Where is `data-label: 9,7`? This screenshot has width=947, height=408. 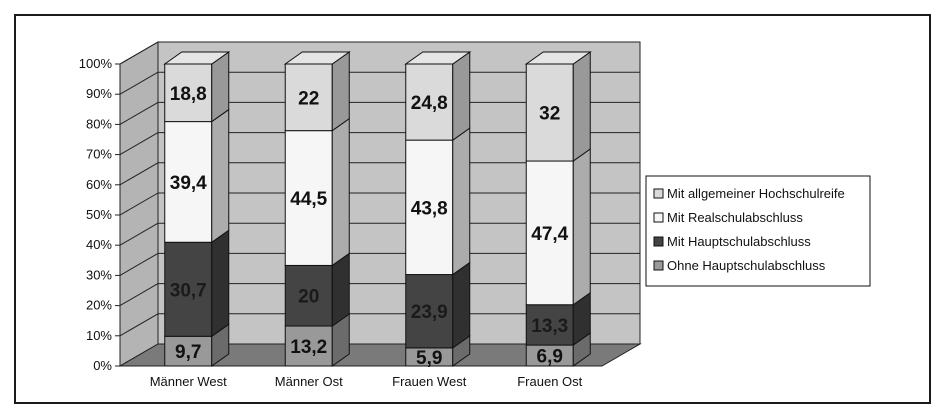
data-label: 9,7 is located at coordinates (188, 352).